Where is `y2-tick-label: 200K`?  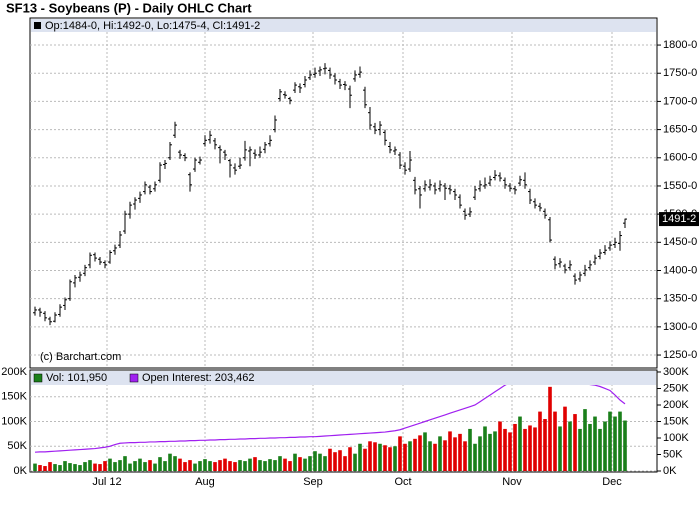
y2-tick-label: 200K is located at coordinates (676, 405).